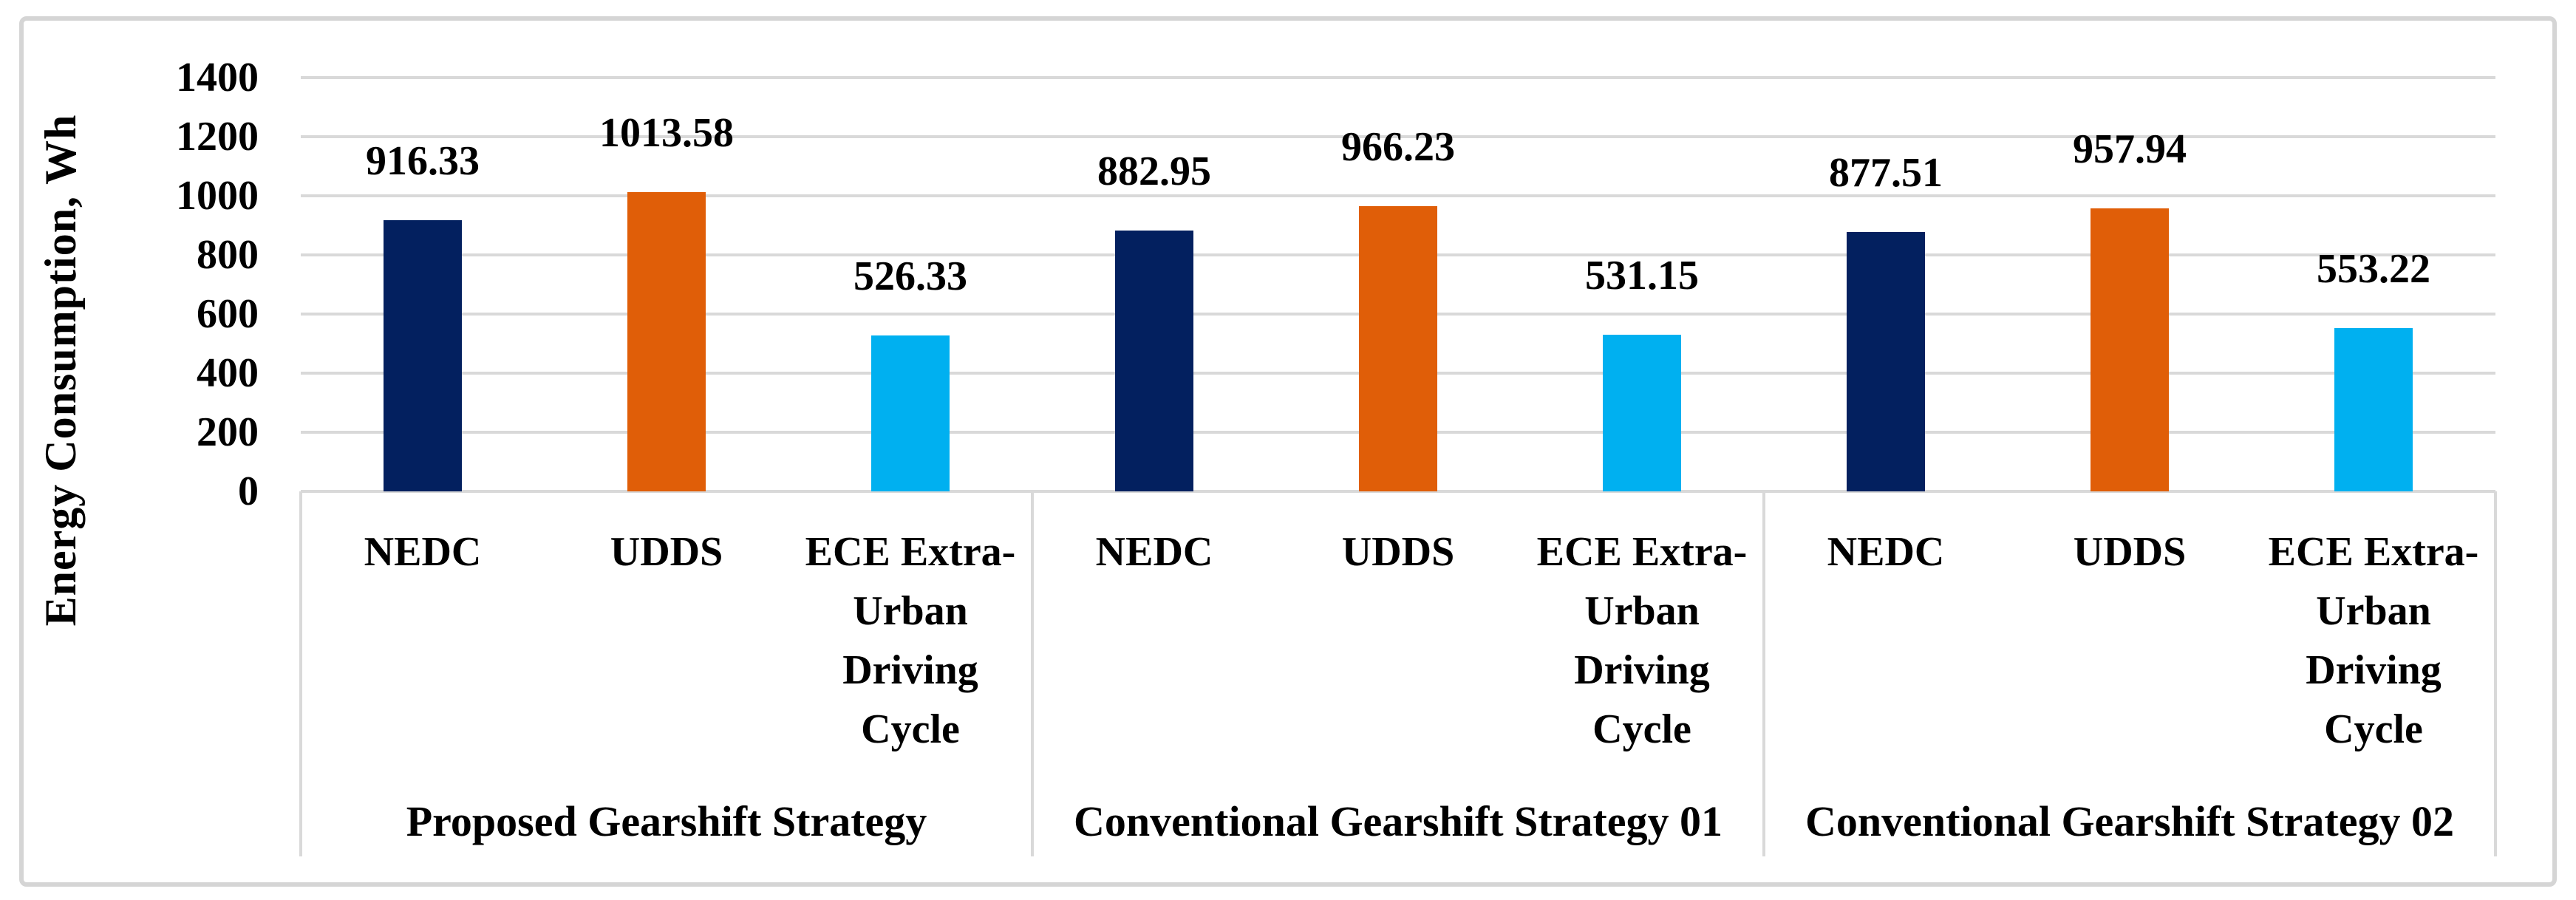 The height and width of the screenshot is (900, 2576). Describe the element at coordinates (217, 196) in the screenshot. I see `y-tick-label: 1000` at that location.